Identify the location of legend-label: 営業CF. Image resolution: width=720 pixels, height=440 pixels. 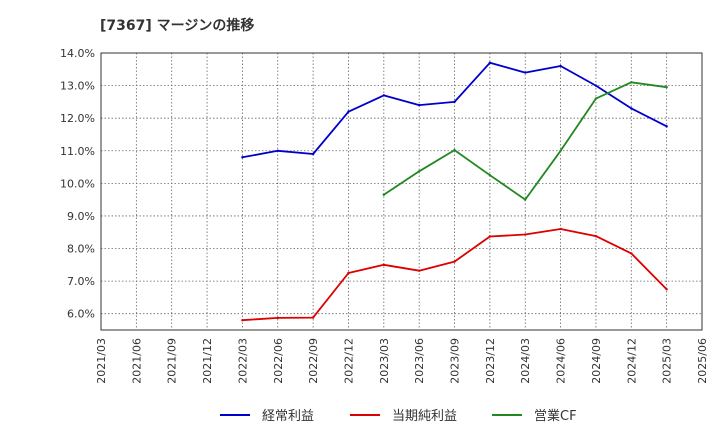
(555, 416).